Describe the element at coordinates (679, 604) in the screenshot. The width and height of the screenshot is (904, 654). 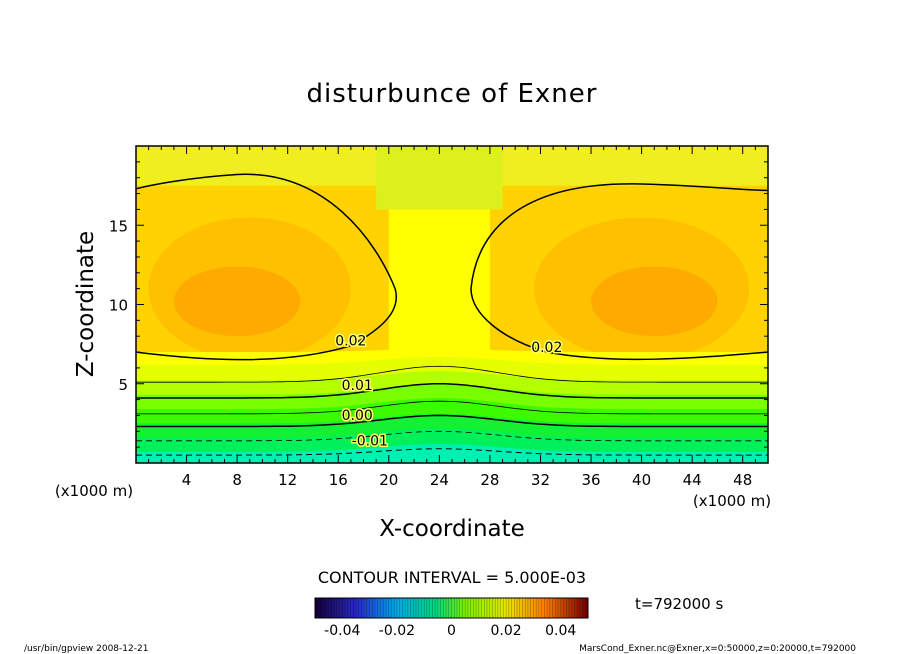
I see `time-label: t=792000 s` at that location.